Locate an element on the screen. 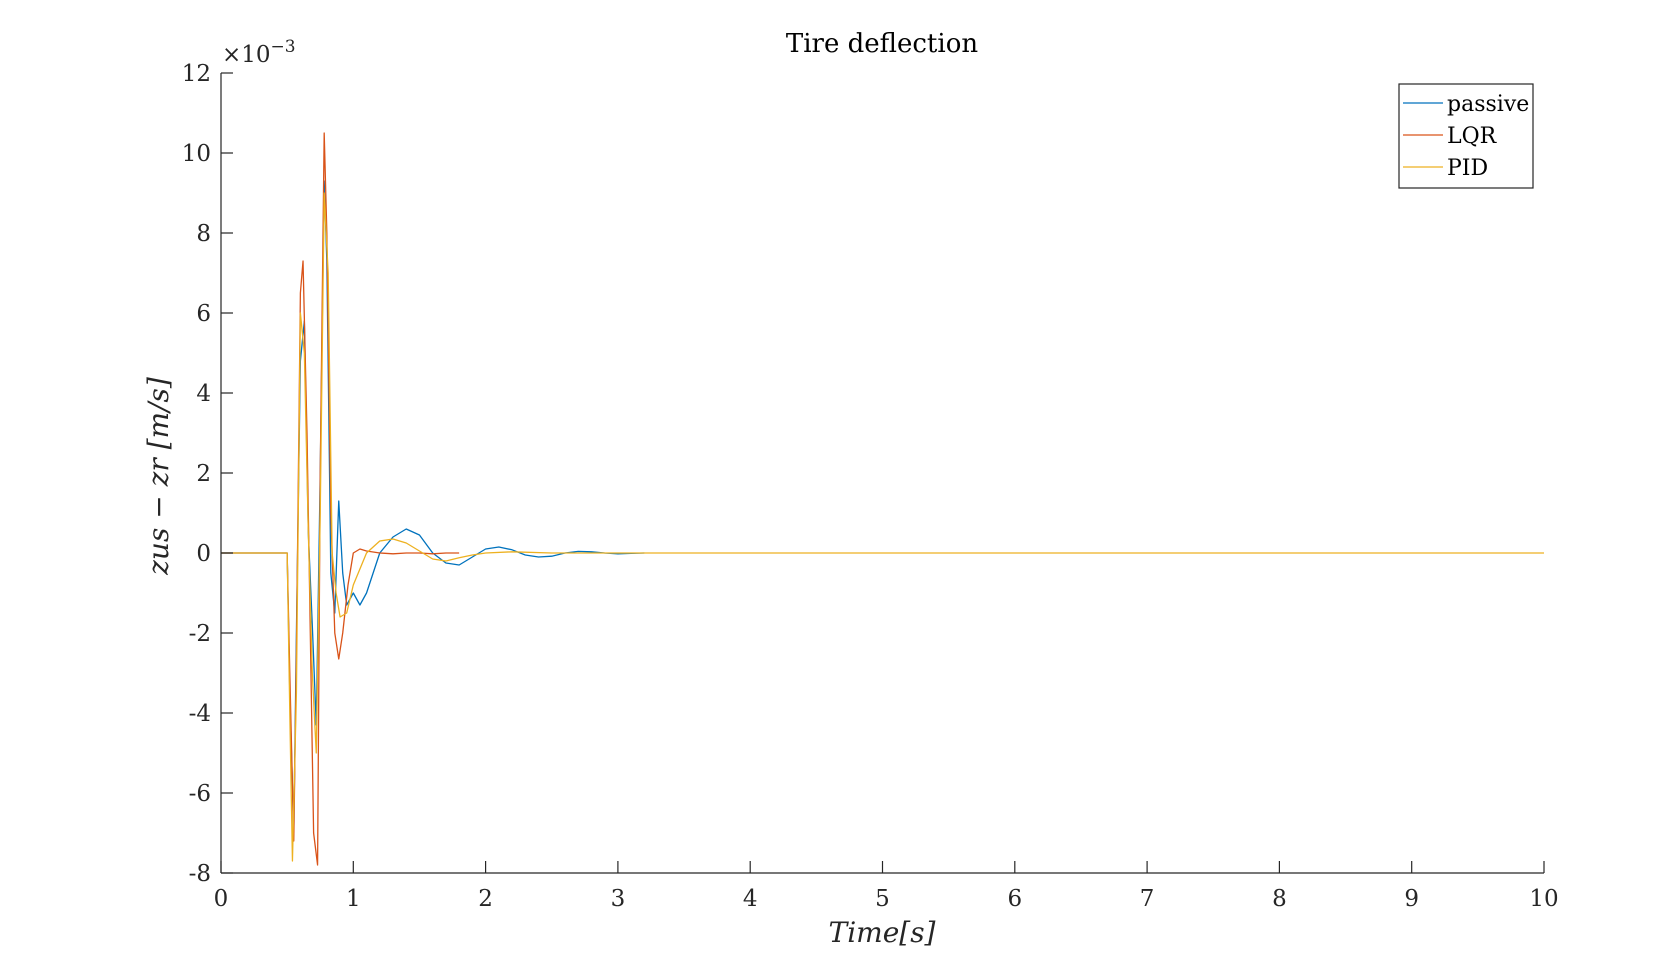 This screenshot has width=1680, height=966. x-tick-label: 10 is located at coordinates (1543, 899).